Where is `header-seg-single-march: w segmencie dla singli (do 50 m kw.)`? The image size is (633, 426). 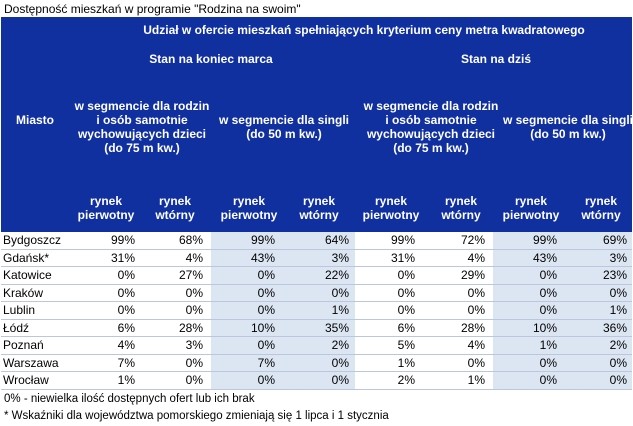 header-seg-single-march: w segmencie dla singli (do 50 m kw.) is located at coordinates (284, 127).